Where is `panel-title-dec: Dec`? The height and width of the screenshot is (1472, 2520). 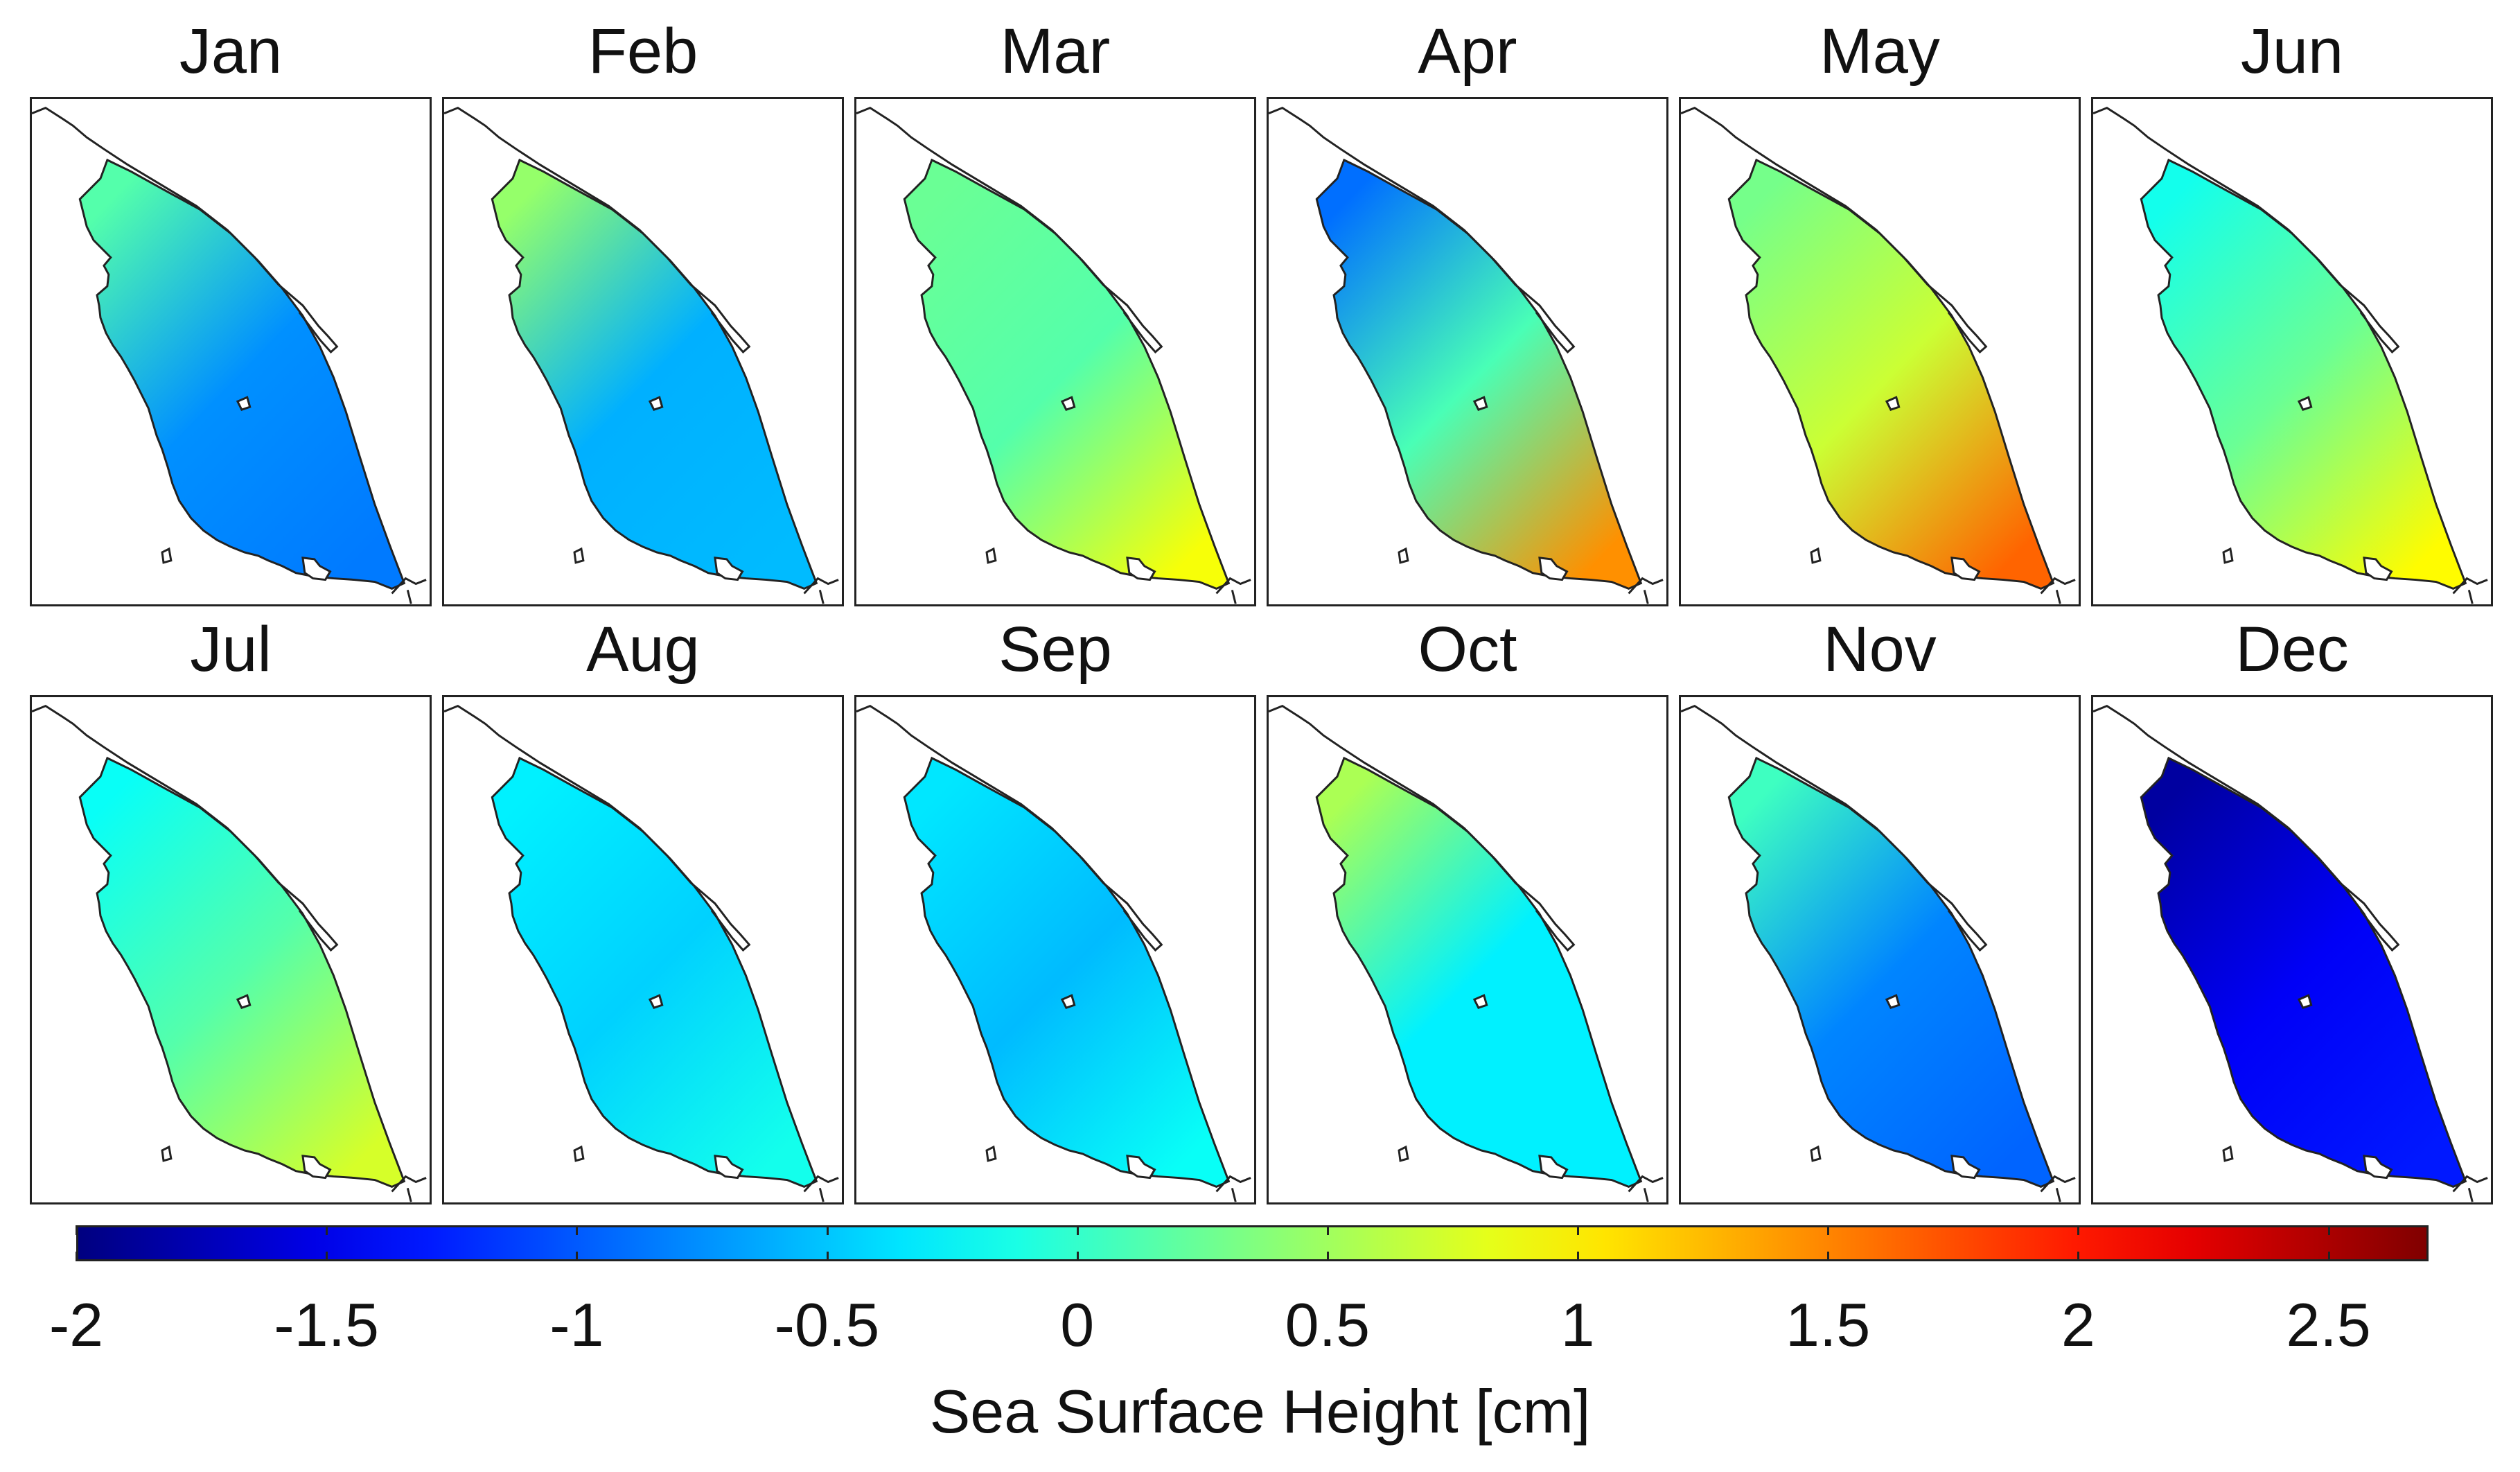 panel-title-dec: Dec is located at coordinates (2292, 649).